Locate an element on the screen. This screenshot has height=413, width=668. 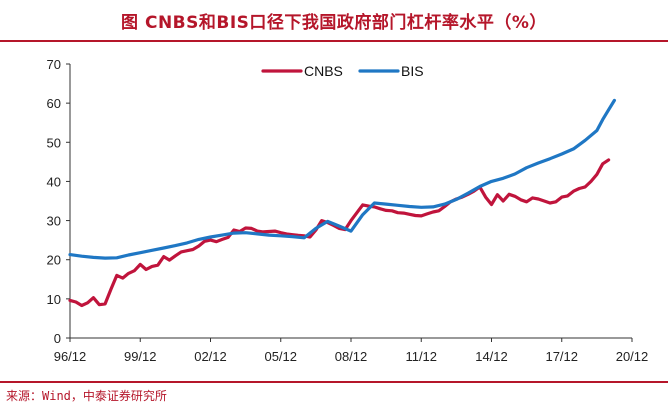
y-tick-label: 30 is located at coordinates (54, 221).